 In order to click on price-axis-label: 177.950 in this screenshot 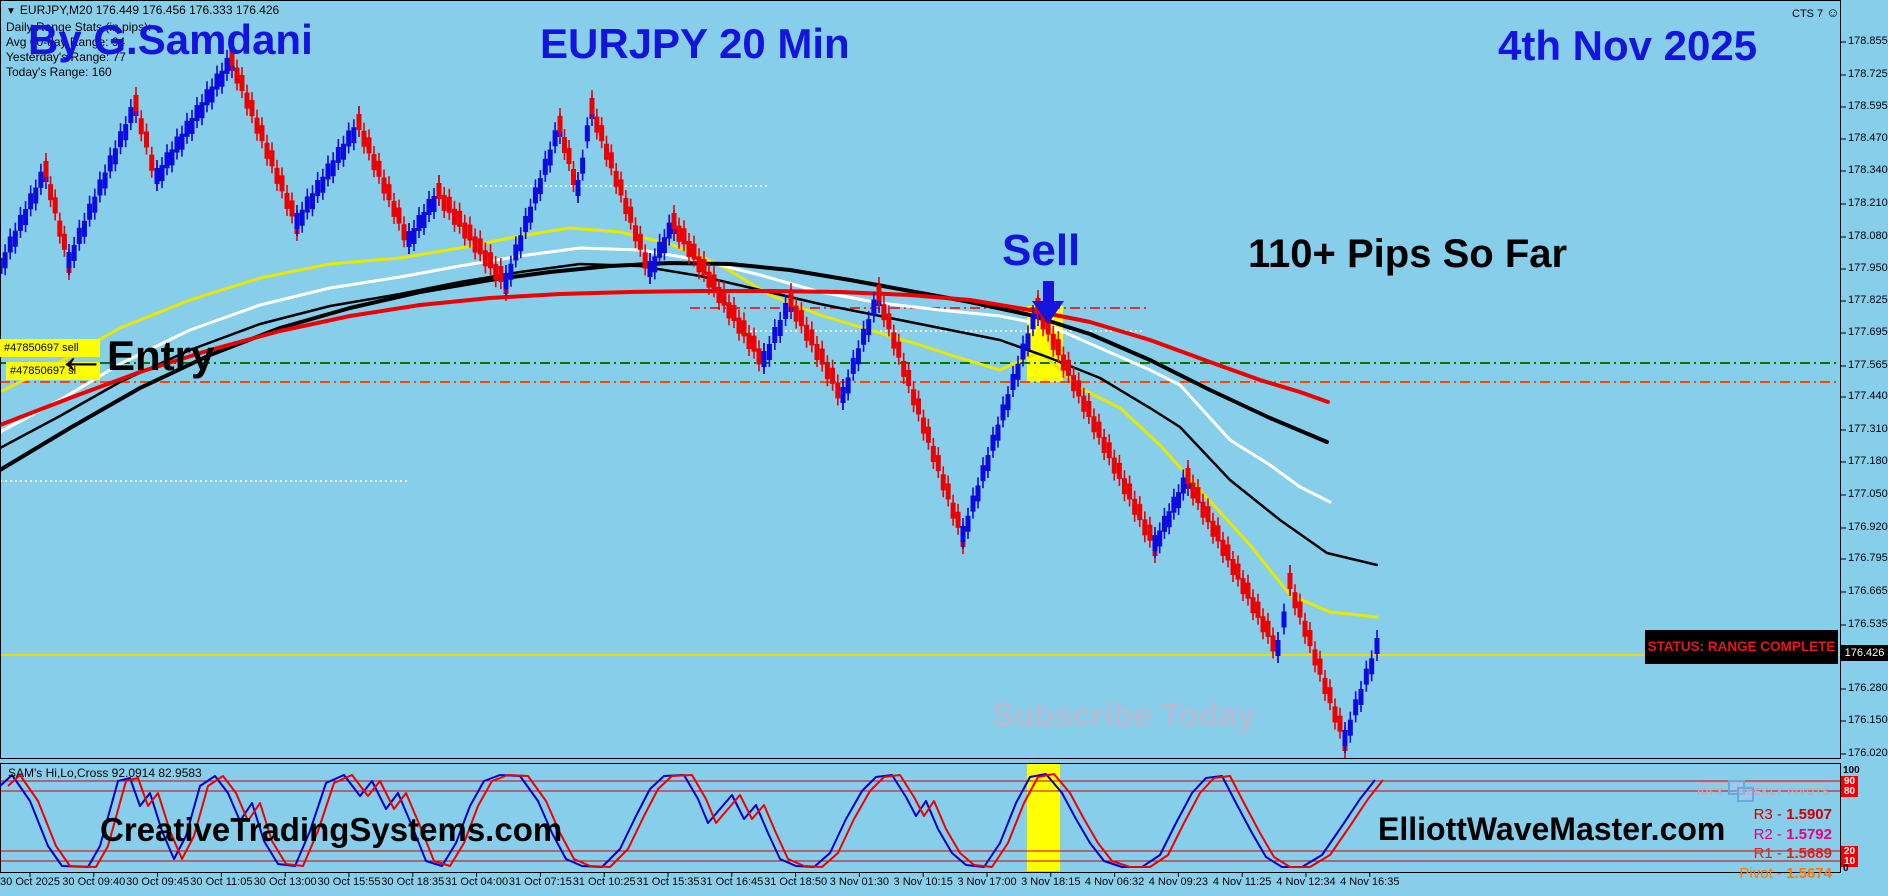, I will do `click(1868, 268)`.